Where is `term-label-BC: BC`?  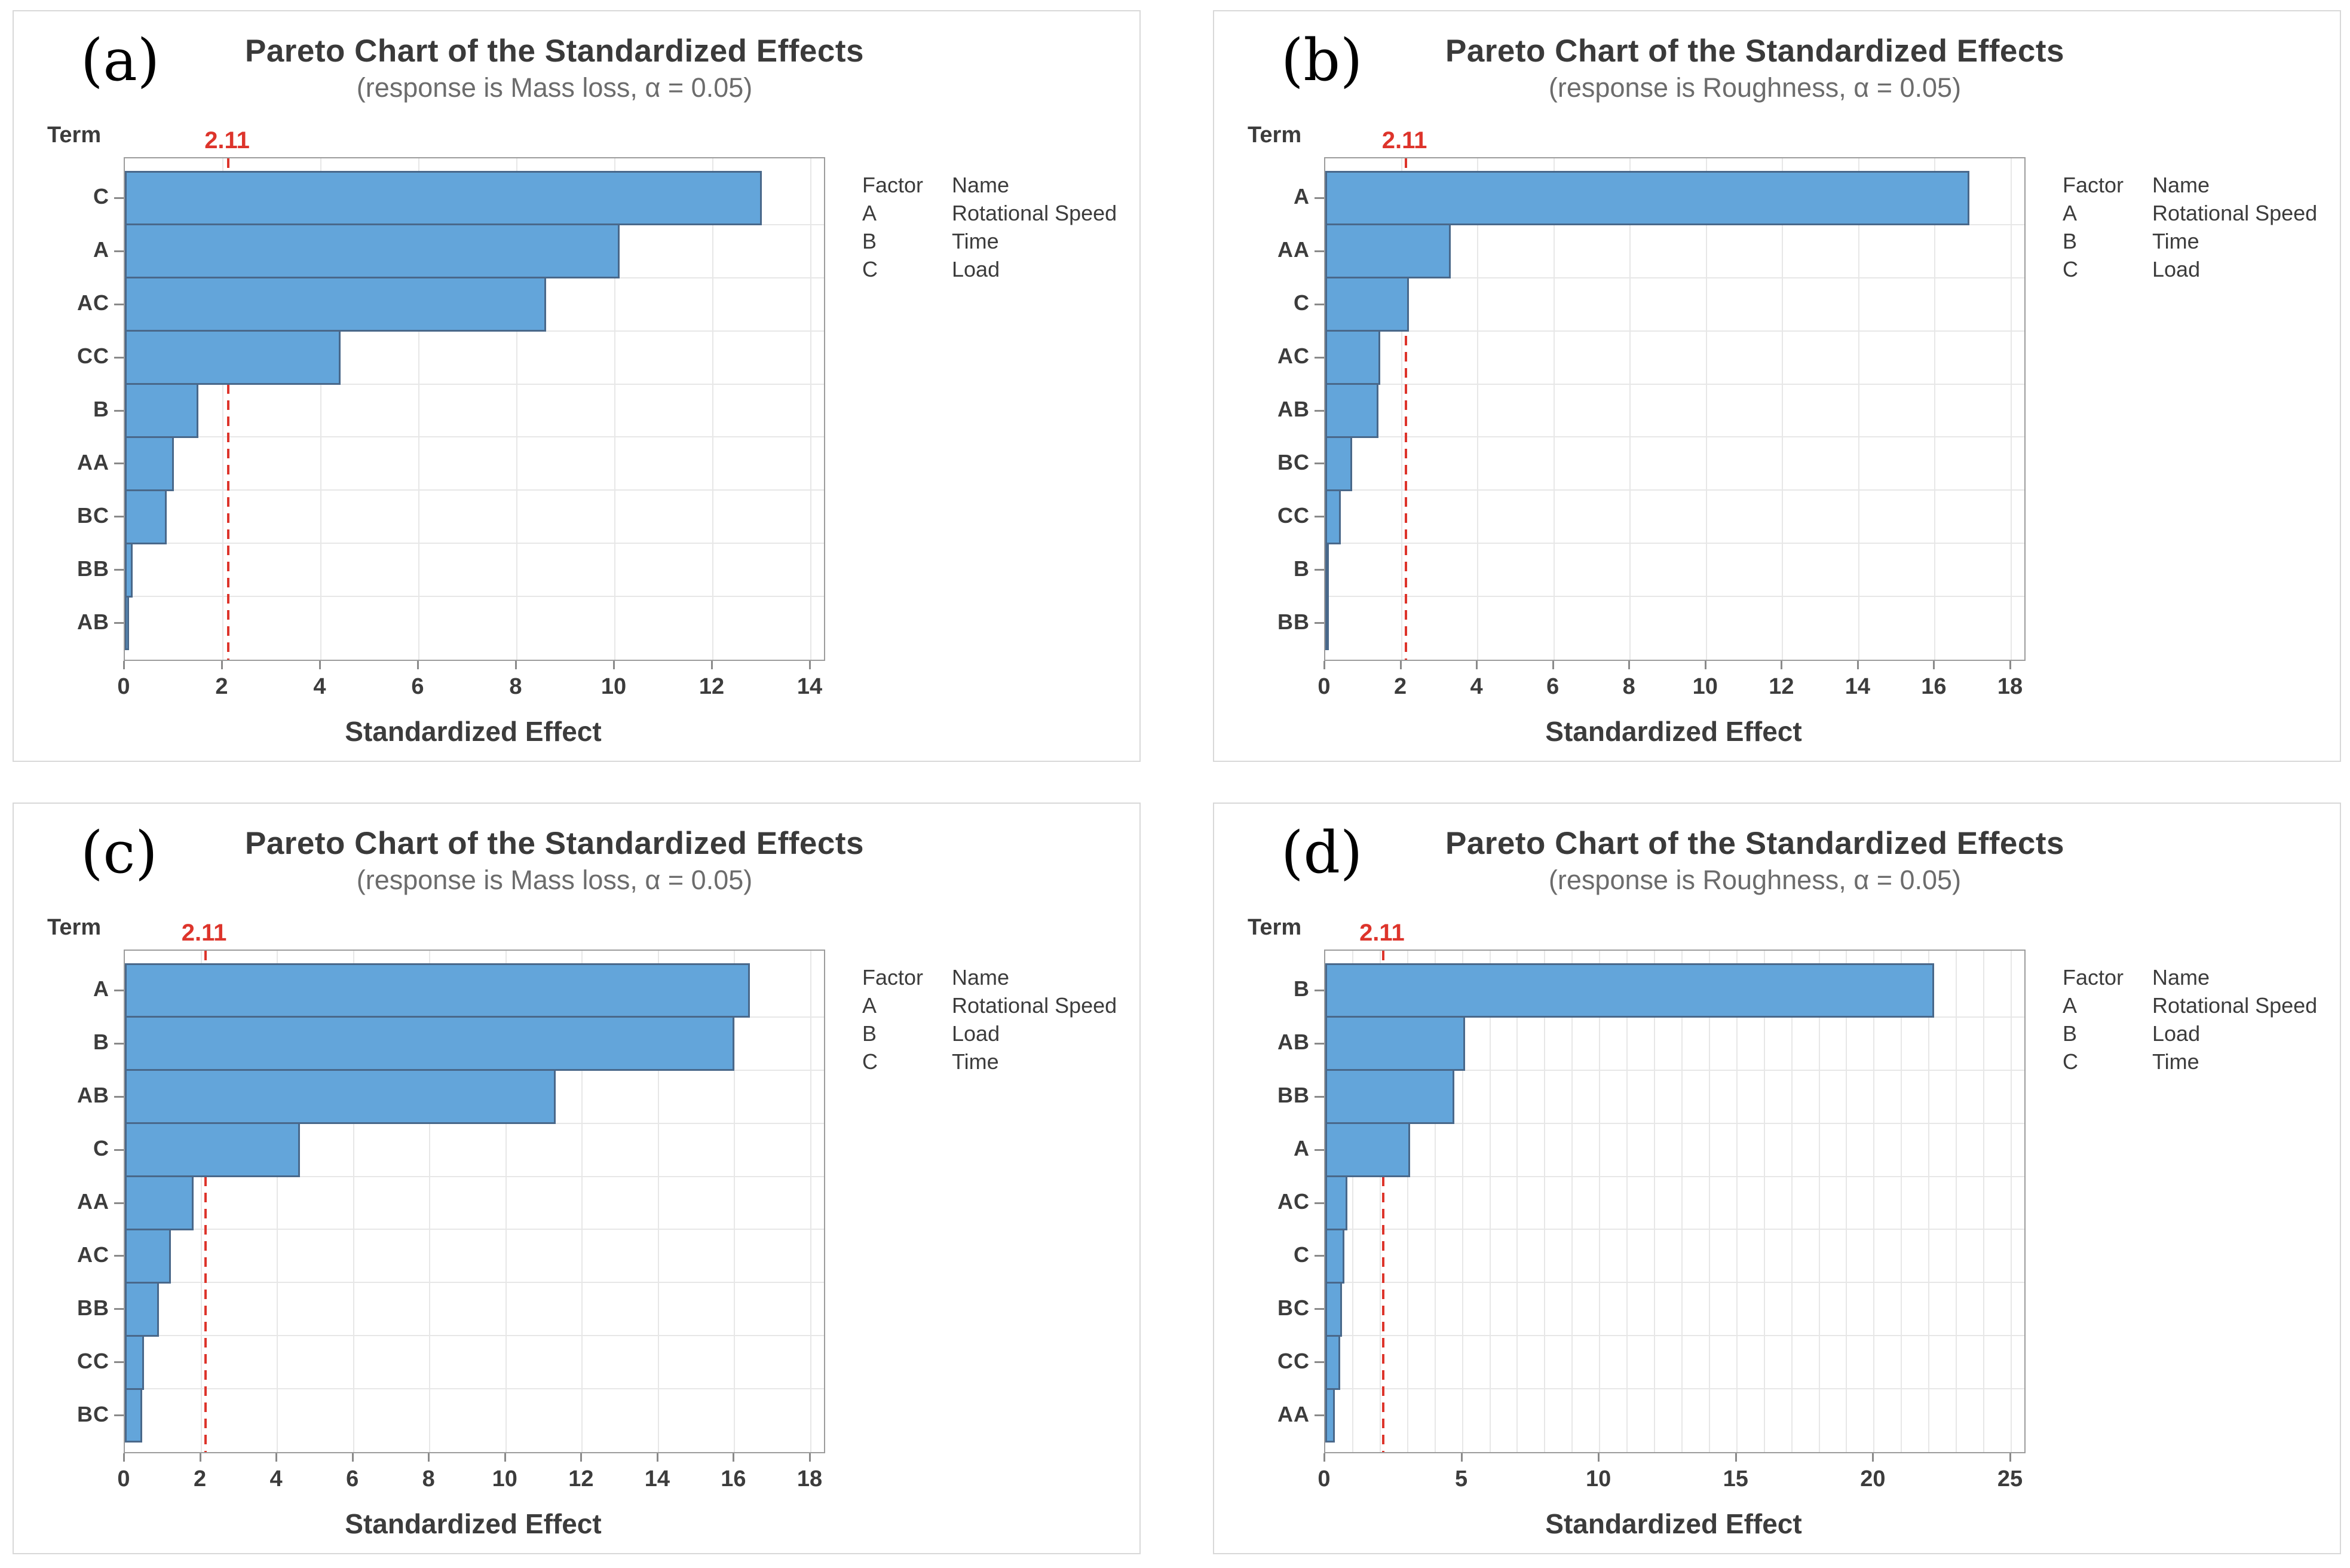
term-label-BC: BC is located at coordinates (1293, 1307).